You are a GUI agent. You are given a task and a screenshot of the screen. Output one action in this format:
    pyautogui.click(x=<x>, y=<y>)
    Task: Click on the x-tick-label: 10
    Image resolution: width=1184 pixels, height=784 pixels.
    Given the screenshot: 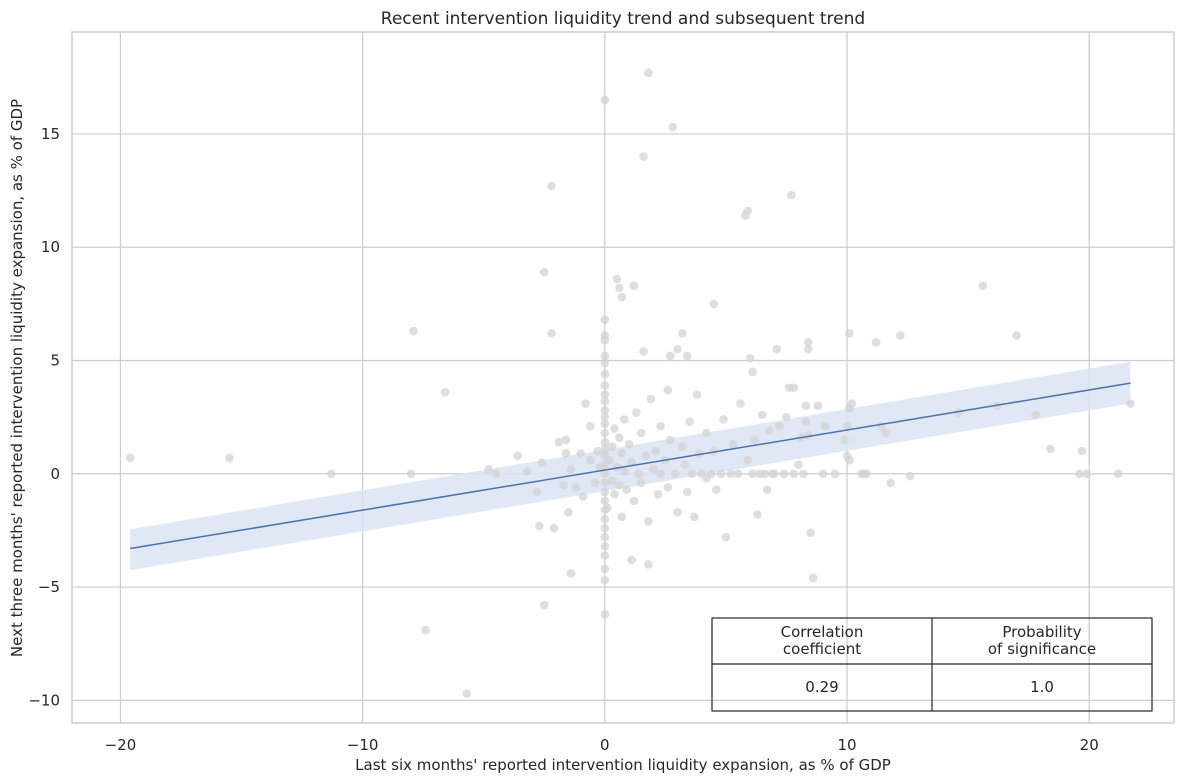 What is the action you would take?
    pyautogui.click(x=846, y=745)
    